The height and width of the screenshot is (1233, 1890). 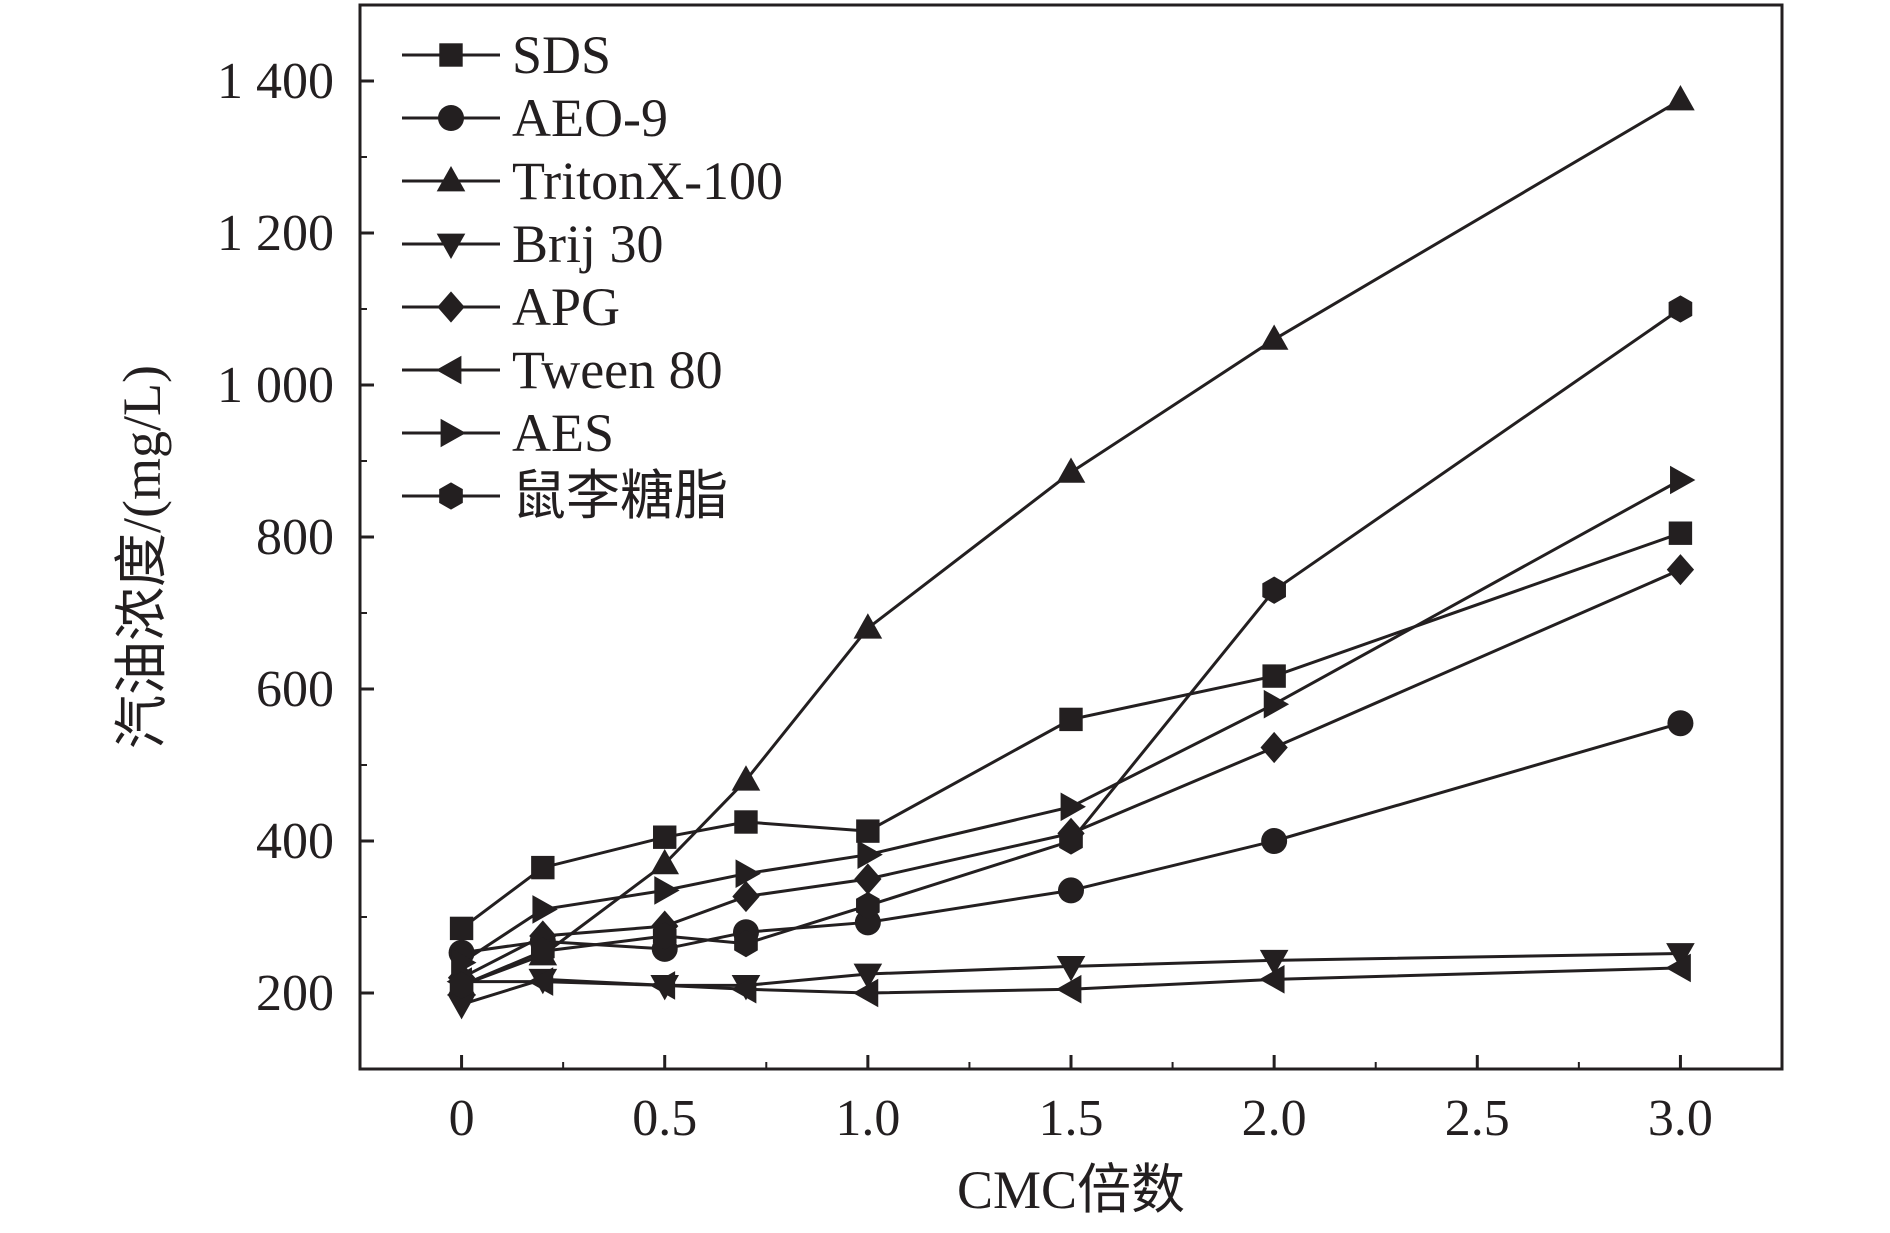 What do you see at coordinates (275, 385) in the screenshot?
I see `y-tick-label: 1 000` at bounding box center [275, 385].